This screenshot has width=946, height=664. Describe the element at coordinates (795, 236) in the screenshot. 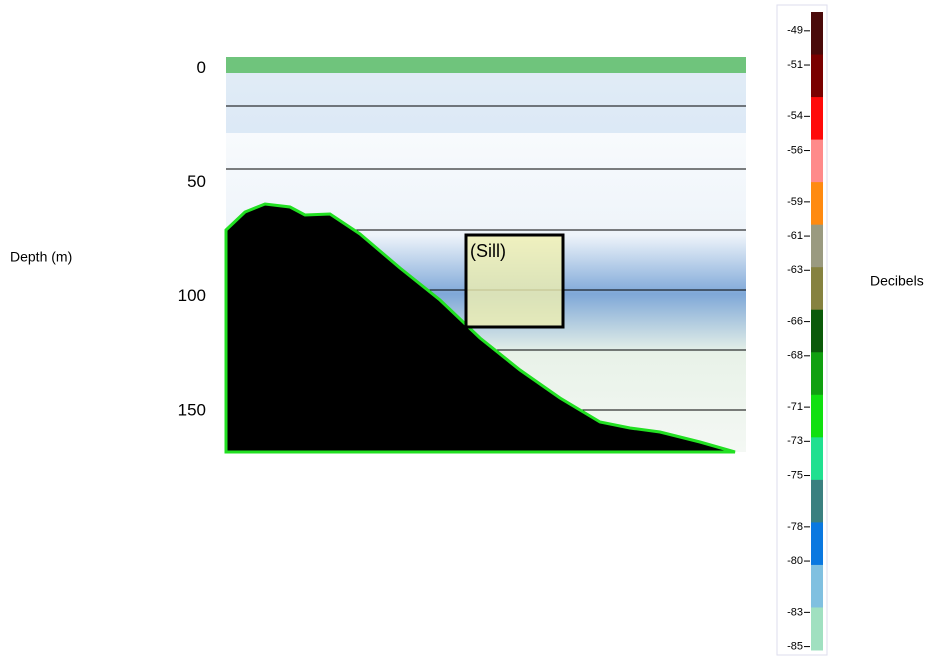

I see `colorbar-tick-label: -61` at that location.